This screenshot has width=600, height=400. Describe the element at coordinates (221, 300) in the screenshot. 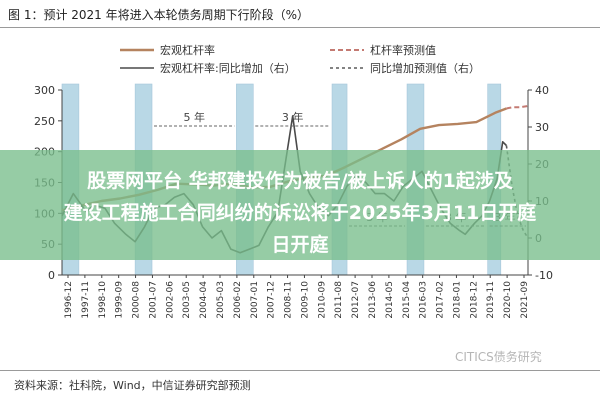

I see `x-tick-label: 2005-03` at that location.